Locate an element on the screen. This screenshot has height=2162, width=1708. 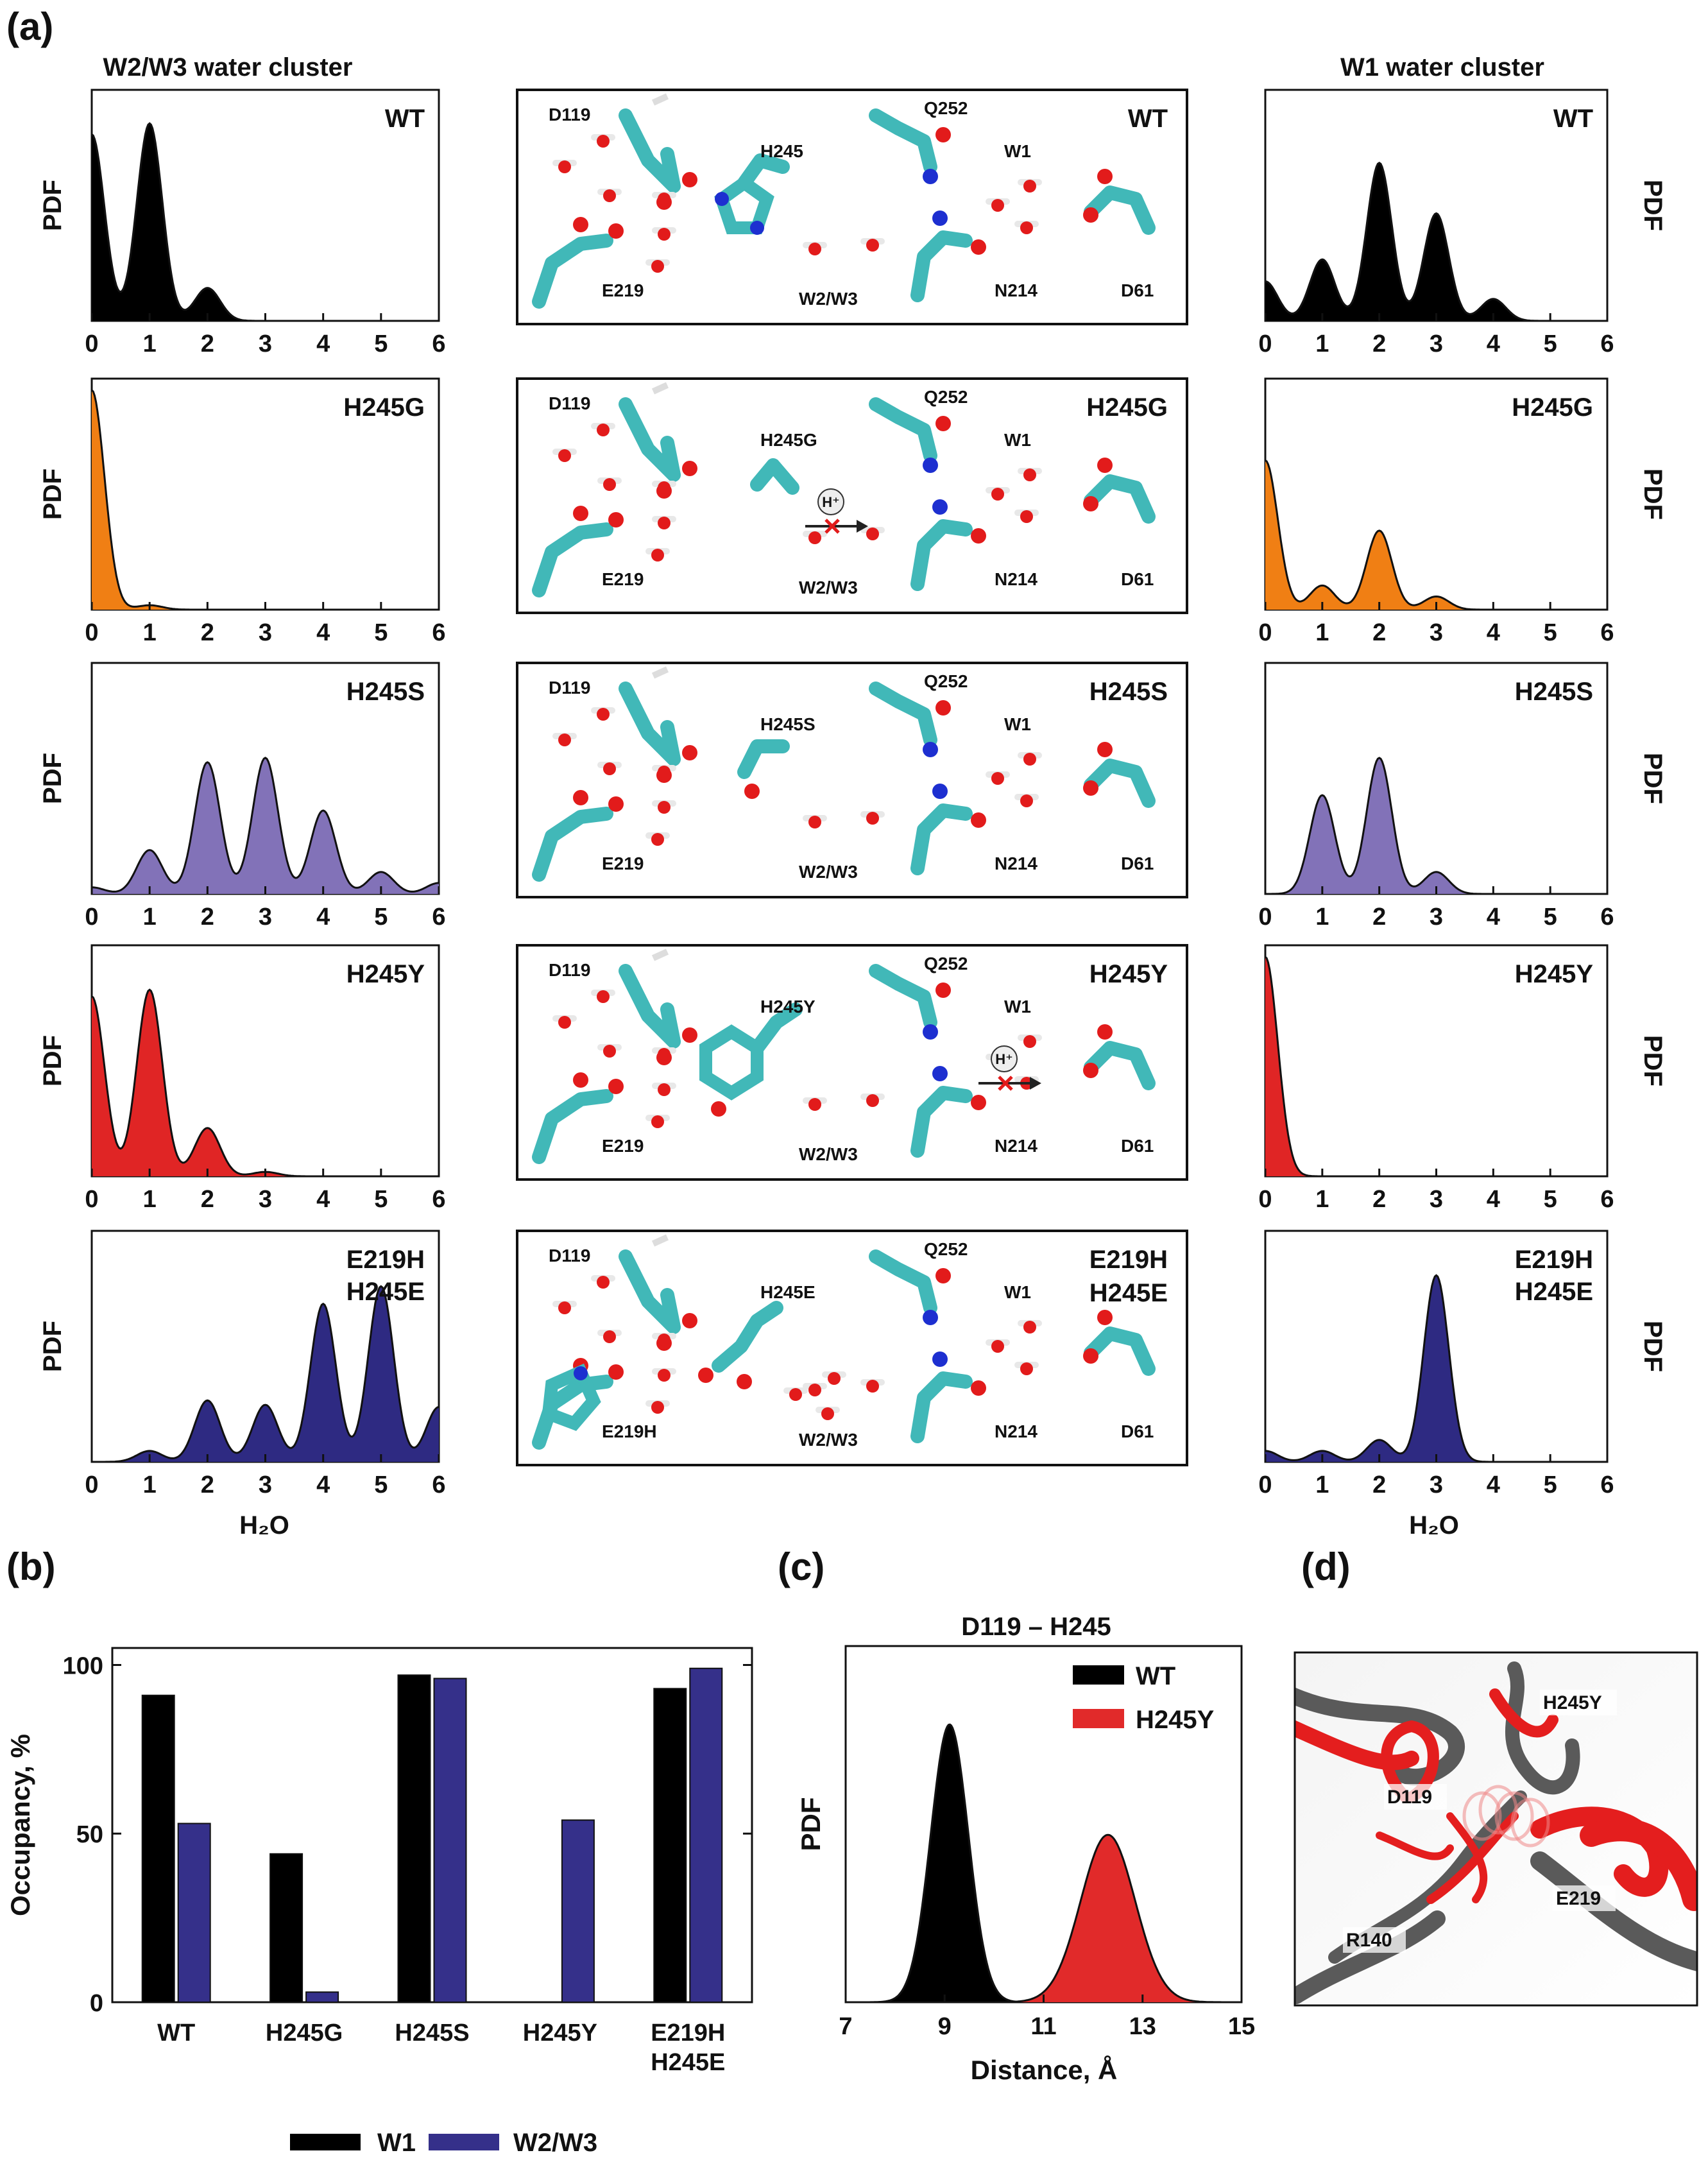
left-tick-label: 5 is located at coordinates (381, 343).